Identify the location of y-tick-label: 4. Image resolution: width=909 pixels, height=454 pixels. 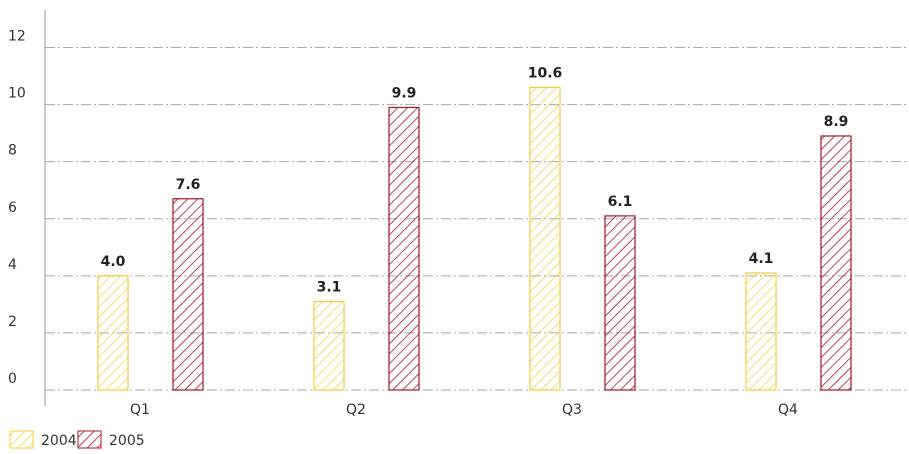
(12, 265).